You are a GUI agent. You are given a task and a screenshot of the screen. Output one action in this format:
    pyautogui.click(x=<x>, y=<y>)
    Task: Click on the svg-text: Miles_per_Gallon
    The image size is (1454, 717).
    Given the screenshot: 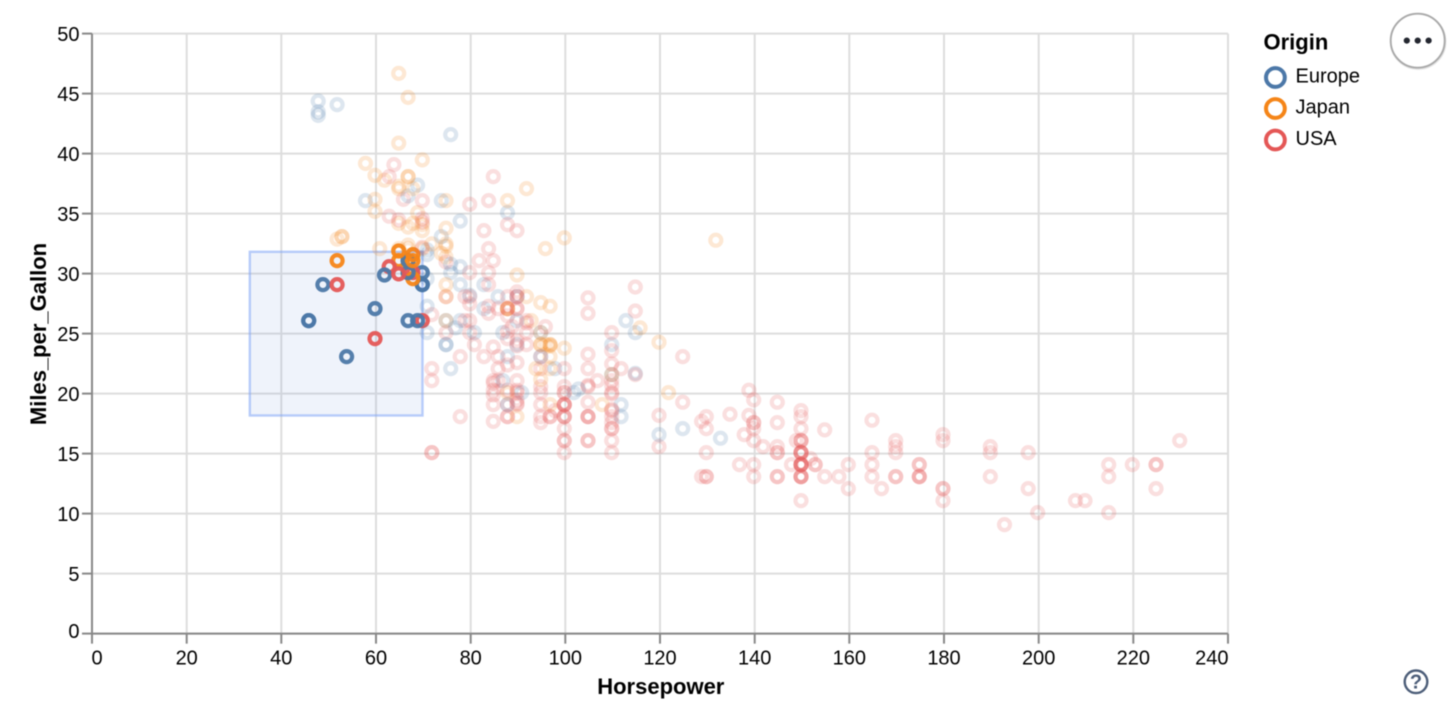 What is the action you would take?
    pyautogui.click(x=38, y=334)
    